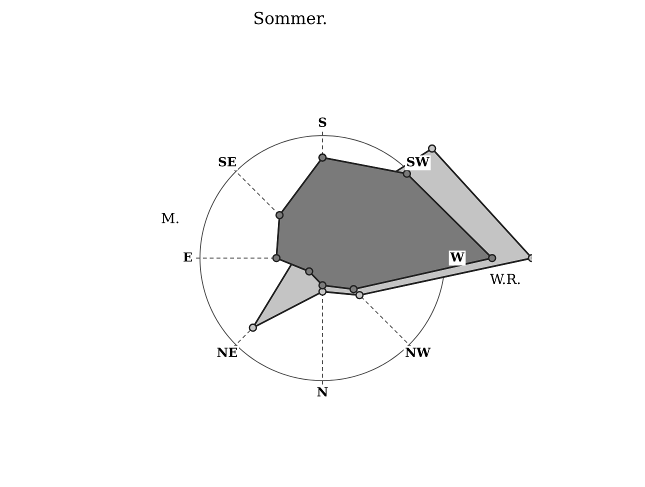 This screenshot has height=487, width=645. What do you see at coordinates (457, 257) in the screenshot?
I see `spoke-label: W` at bounding box center [457, 257].